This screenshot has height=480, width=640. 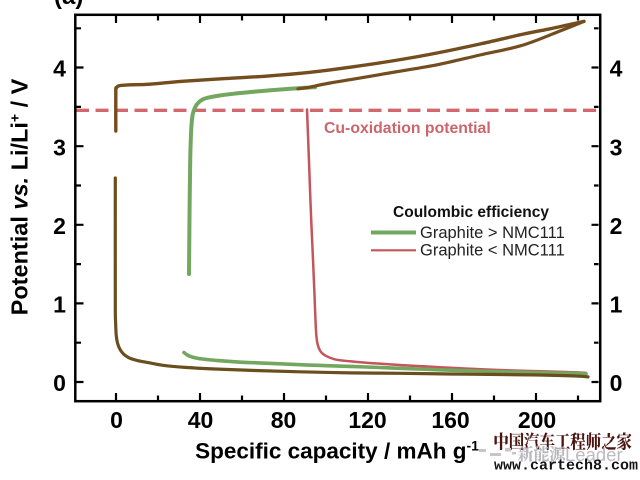 I want to click on svg-text: 200, so click(x=537, y=420).